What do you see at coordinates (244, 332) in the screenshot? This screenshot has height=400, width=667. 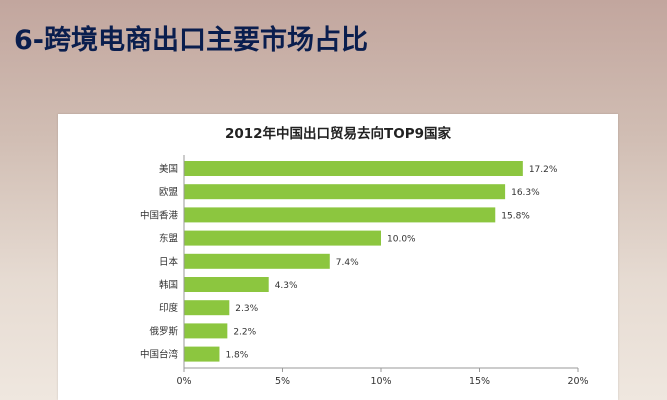 I see `data-label: 2.2%` at bounding box center [244, 332].